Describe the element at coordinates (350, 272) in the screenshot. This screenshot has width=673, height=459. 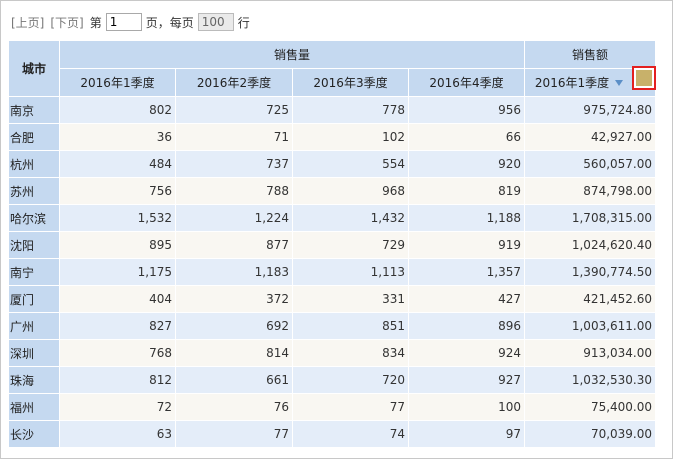
I see `volume-q3-cell: 1,113` at that location.